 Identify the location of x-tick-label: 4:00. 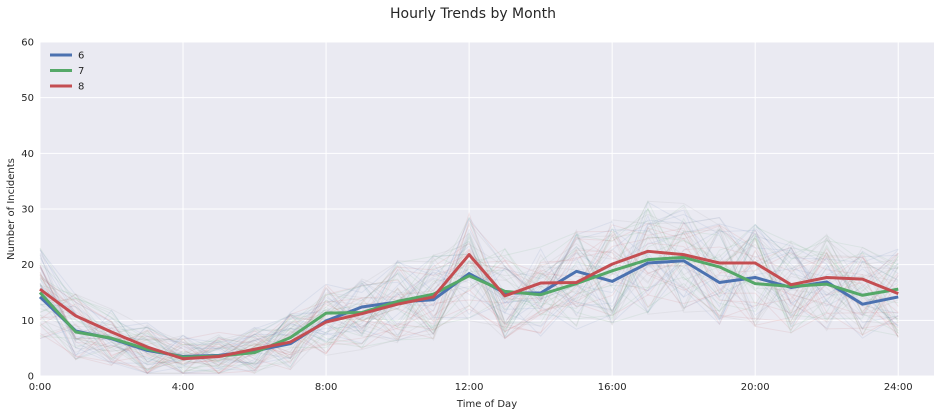
(183, 387).